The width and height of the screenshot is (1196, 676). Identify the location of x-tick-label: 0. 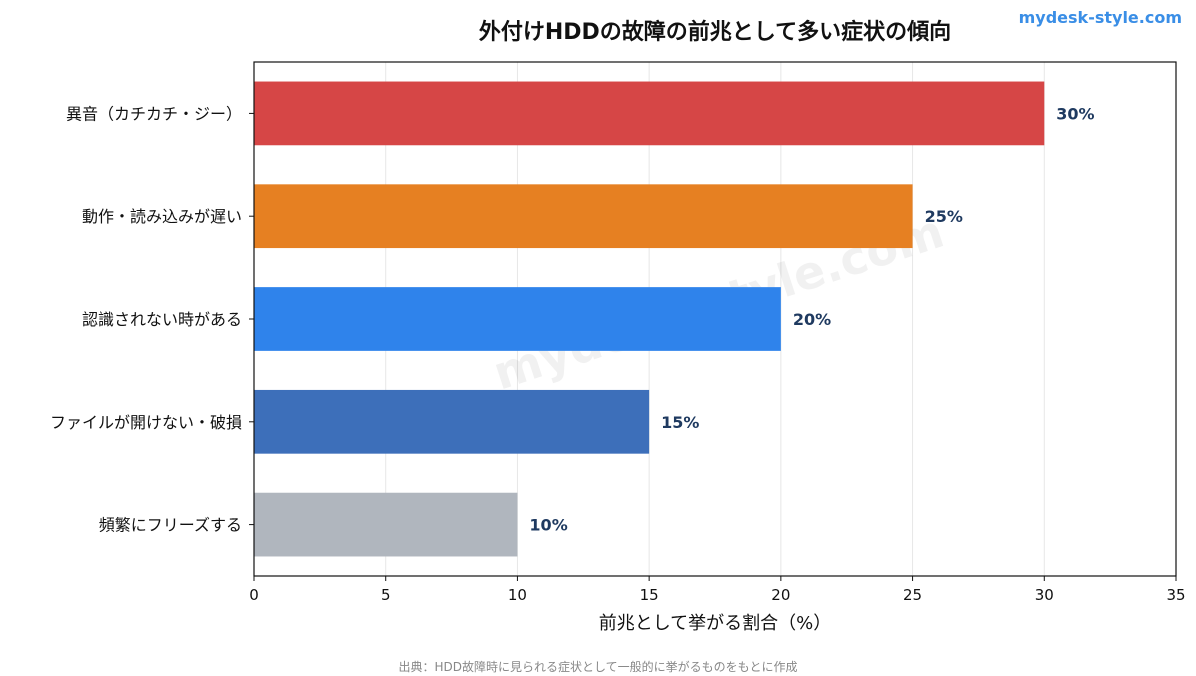
(254, 595).